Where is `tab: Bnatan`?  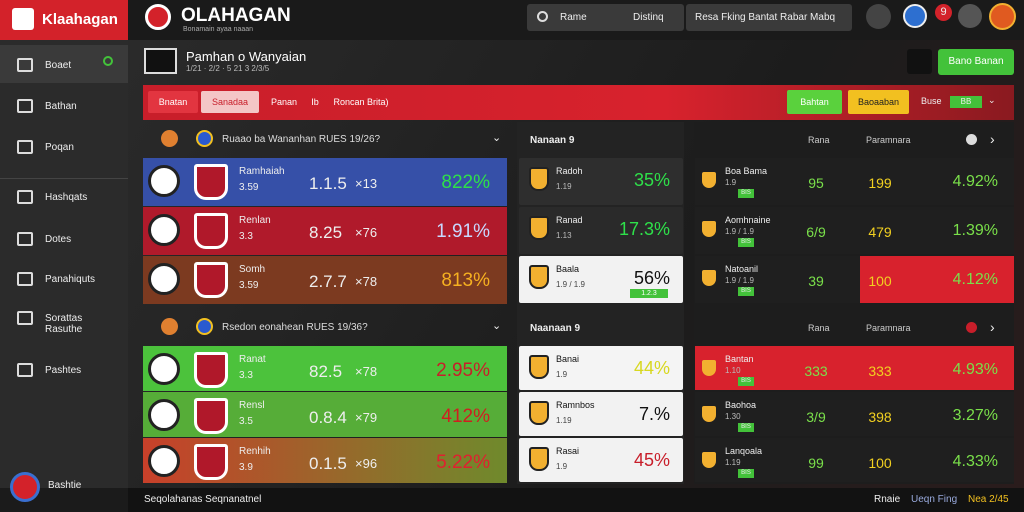
tab: Bnatan is located at coordinates (173, 102).